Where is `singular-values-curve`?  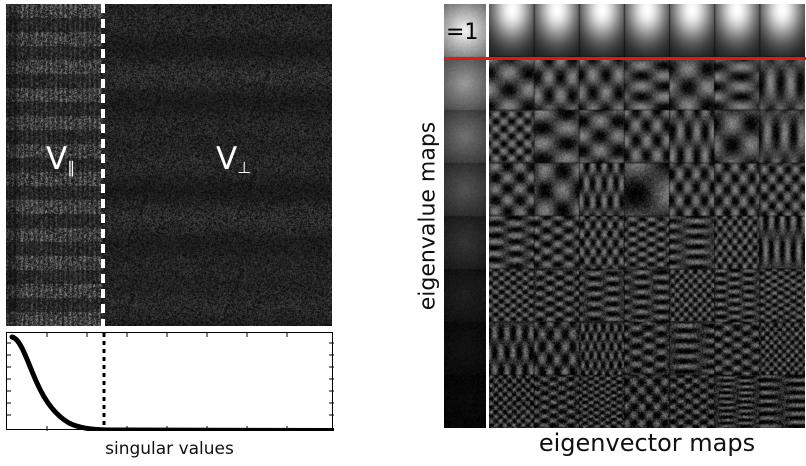
singular-values-curve is located at coordinates (171, 382).